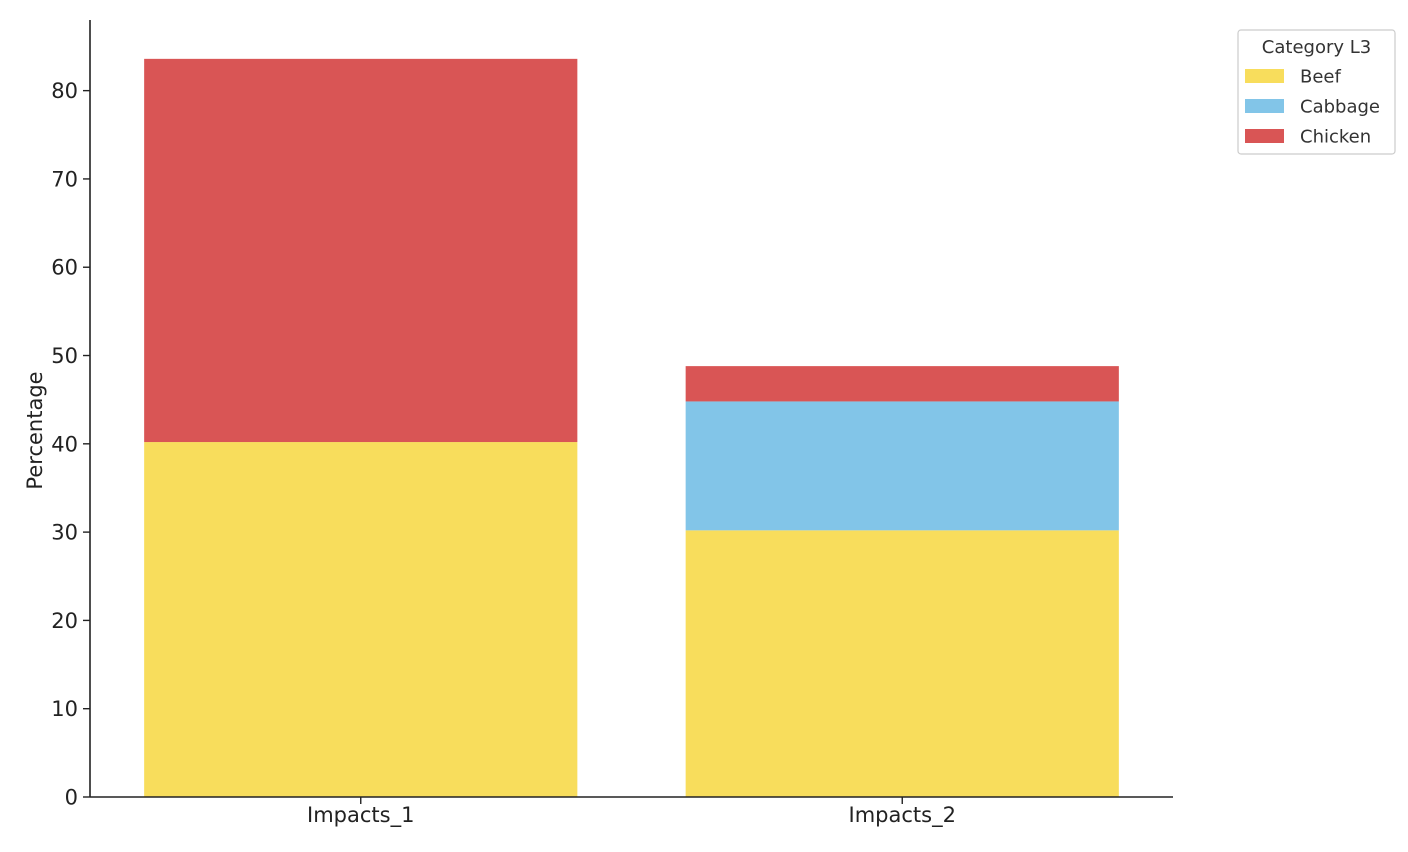 The height and width of the screenshot is (852, 1408). I want to click on y-tick-label: 0, so click(71, 798).